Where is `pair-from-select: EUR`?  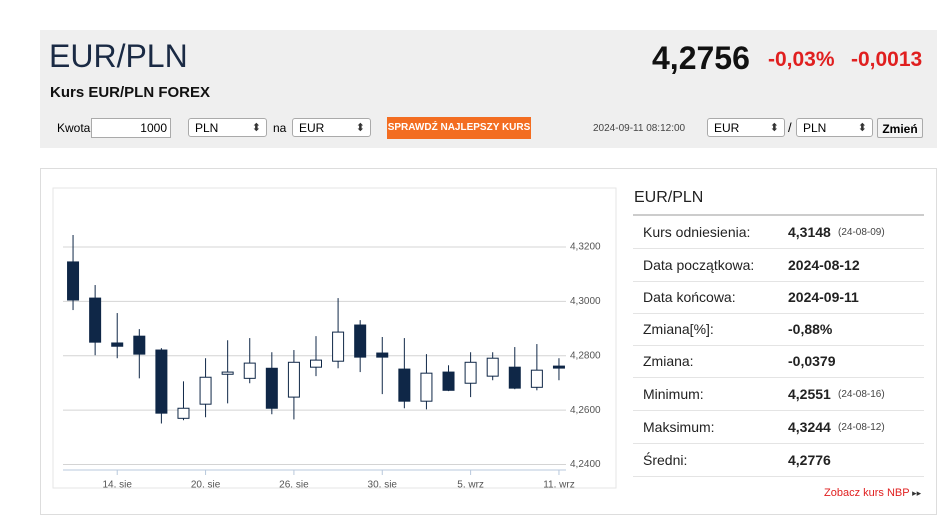
pair-from-select: EUR is located at coordinates (746, 128).